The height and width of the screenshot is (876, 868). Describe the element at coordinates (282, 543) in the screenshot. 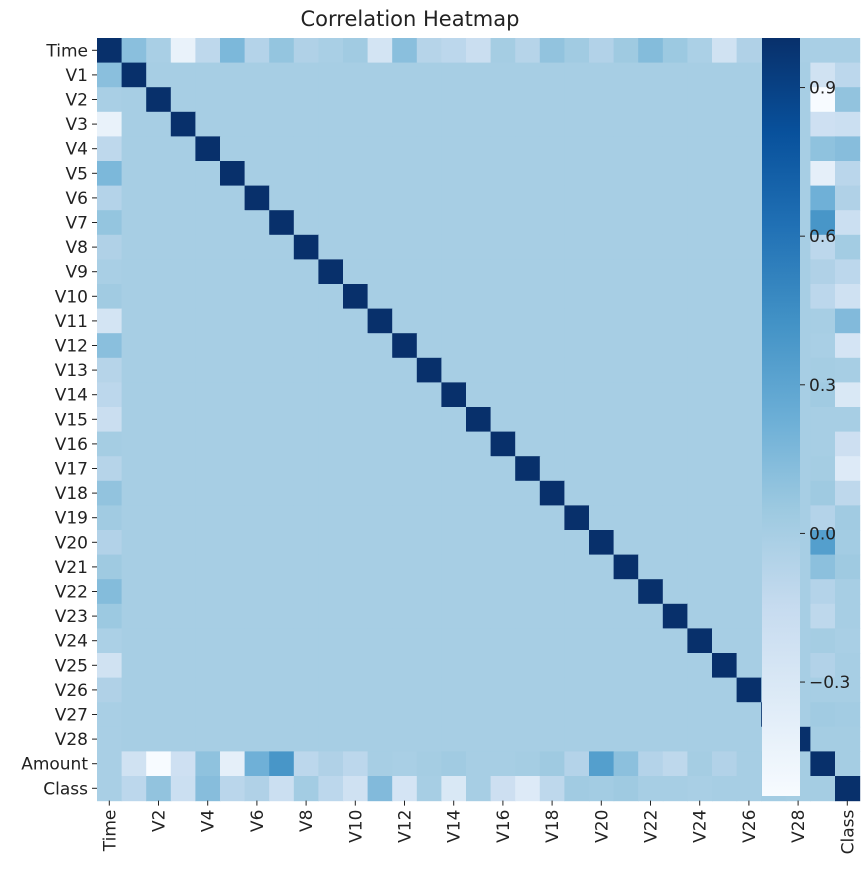

I see `heatmap-cell-V20-V7` at that location.